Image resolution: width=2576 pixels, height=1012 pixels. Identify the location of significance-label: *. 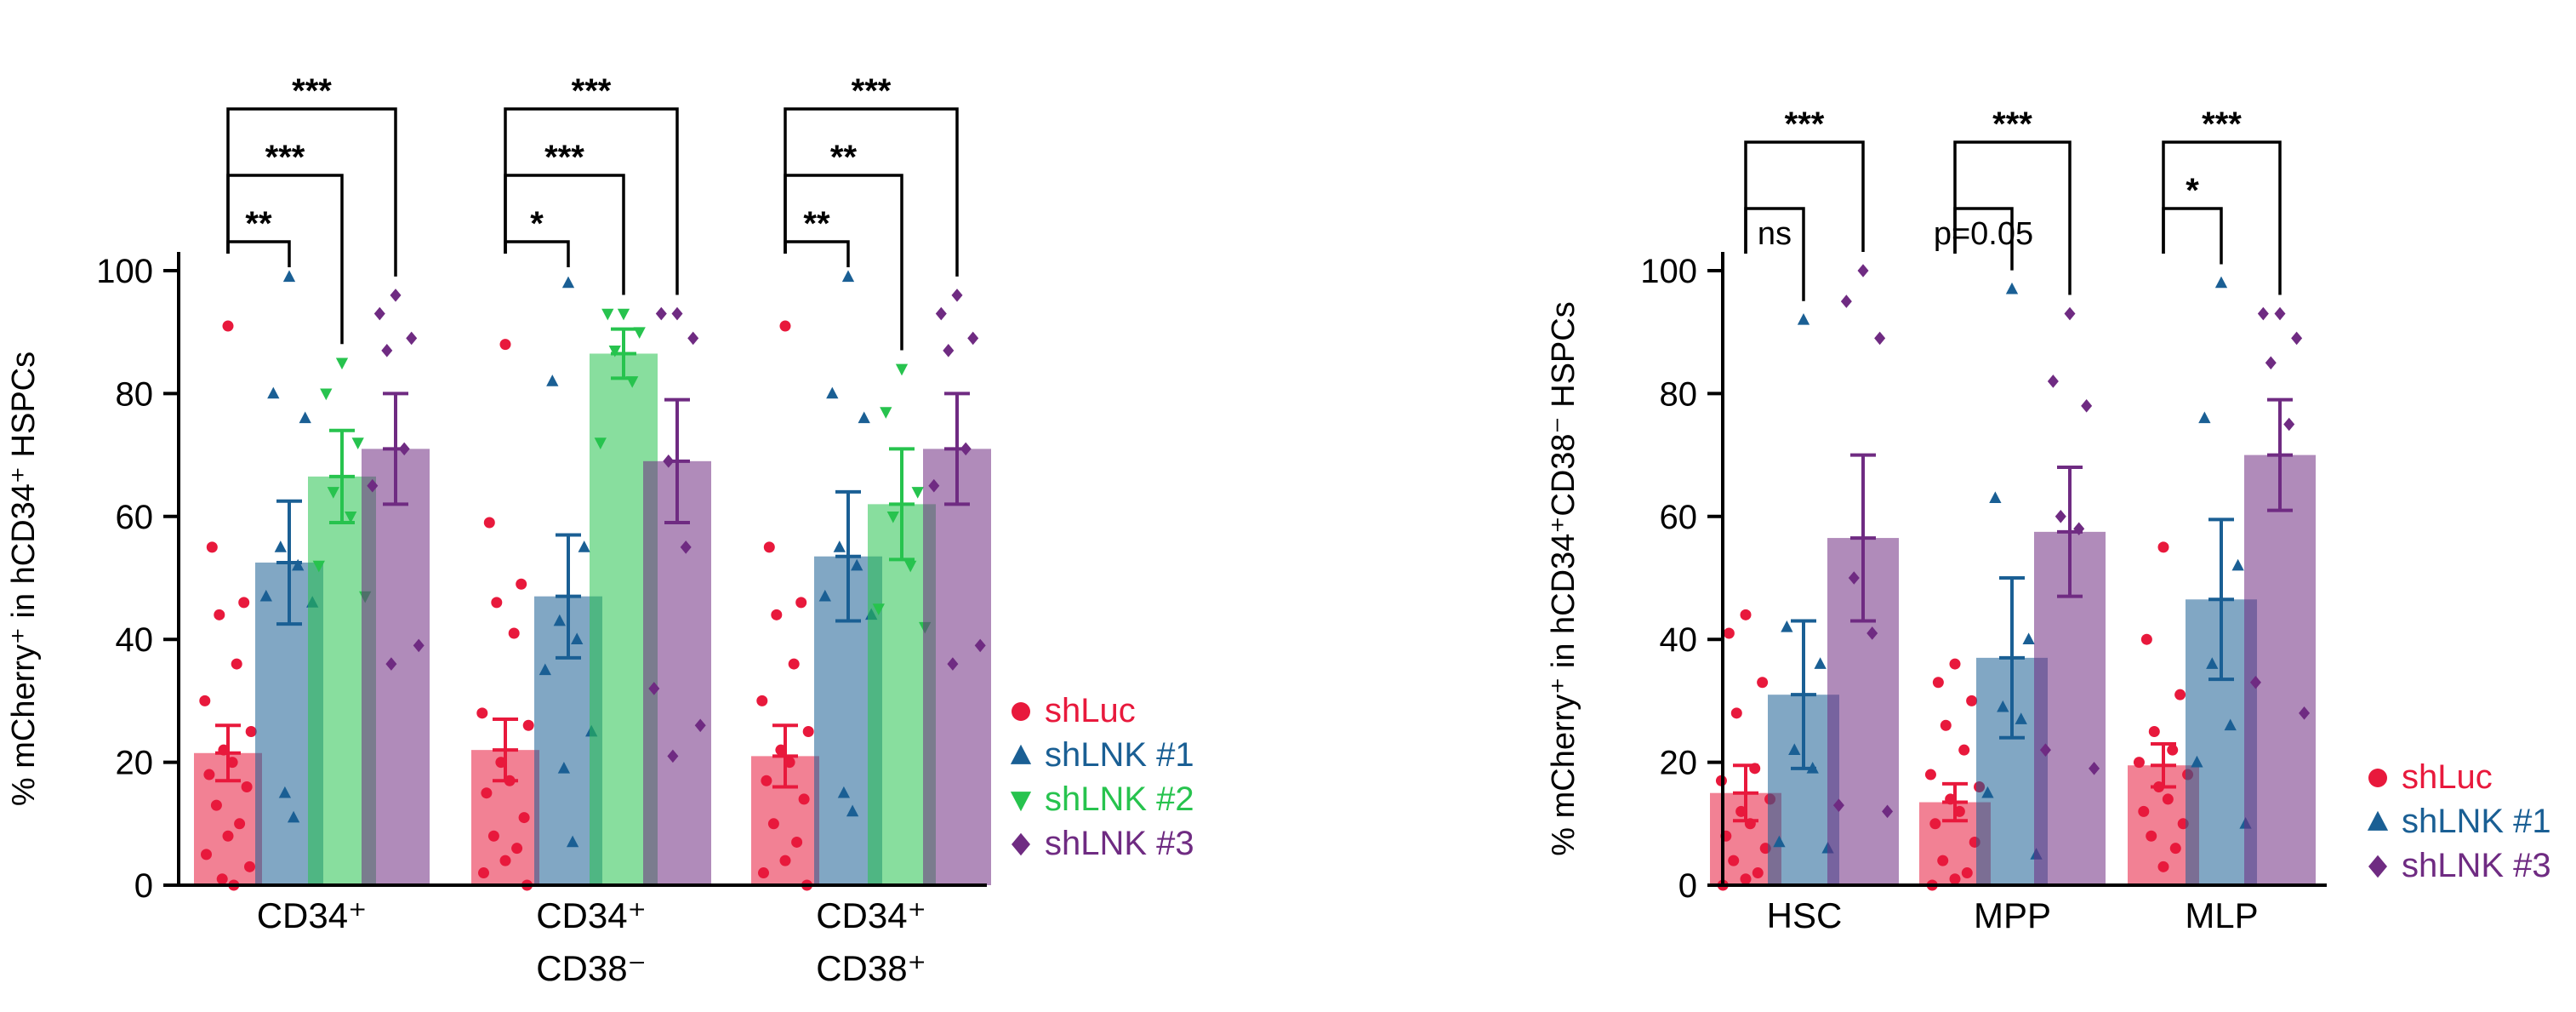
(537, 224).